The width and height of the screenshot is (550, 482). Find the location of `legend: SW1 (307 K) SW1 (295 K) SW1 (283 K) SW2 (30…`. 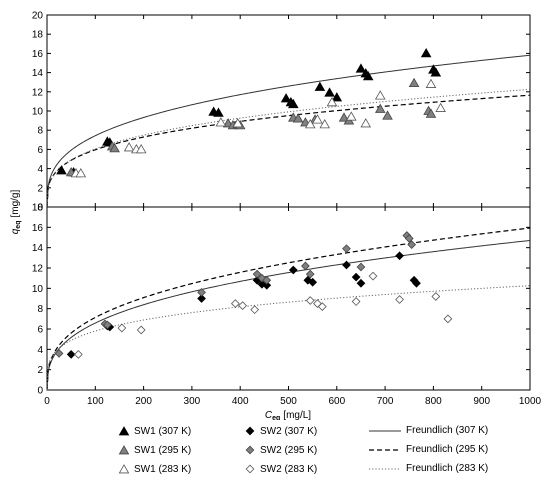

legend: SW1 (307 K) SW1 (295 K) SW1 (283 K) SW2 (30… is located at coordinates (275, 450).